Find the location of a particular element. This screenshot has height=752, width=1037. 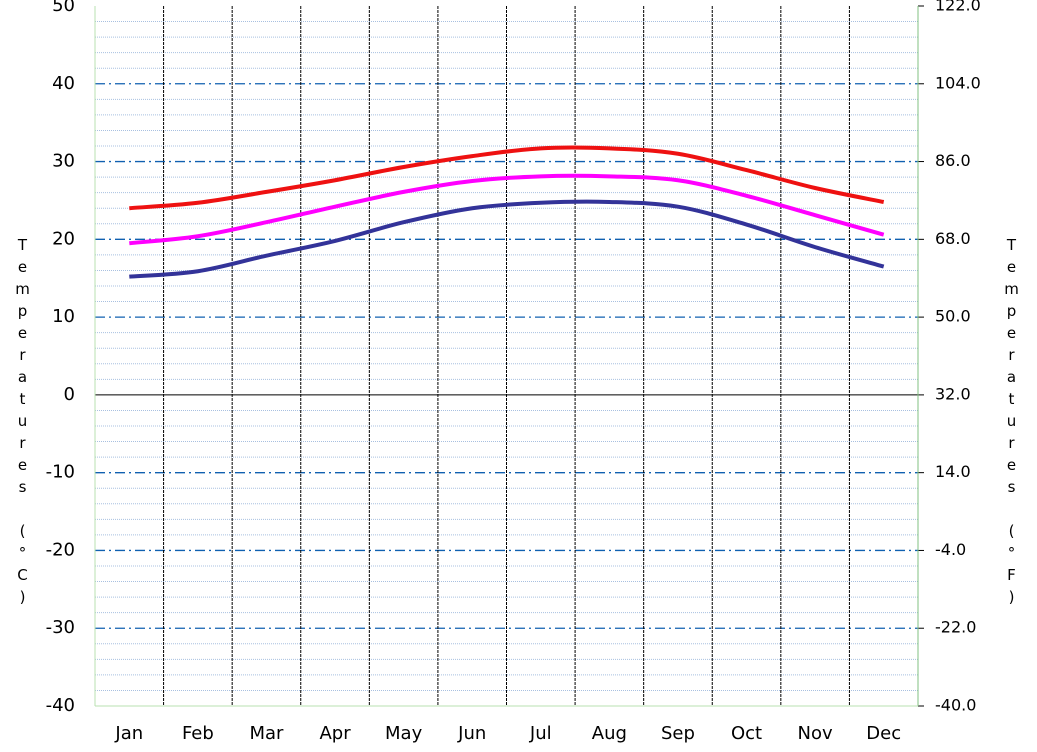

x-tick-label: Jan is located at coordinates (128, 733).